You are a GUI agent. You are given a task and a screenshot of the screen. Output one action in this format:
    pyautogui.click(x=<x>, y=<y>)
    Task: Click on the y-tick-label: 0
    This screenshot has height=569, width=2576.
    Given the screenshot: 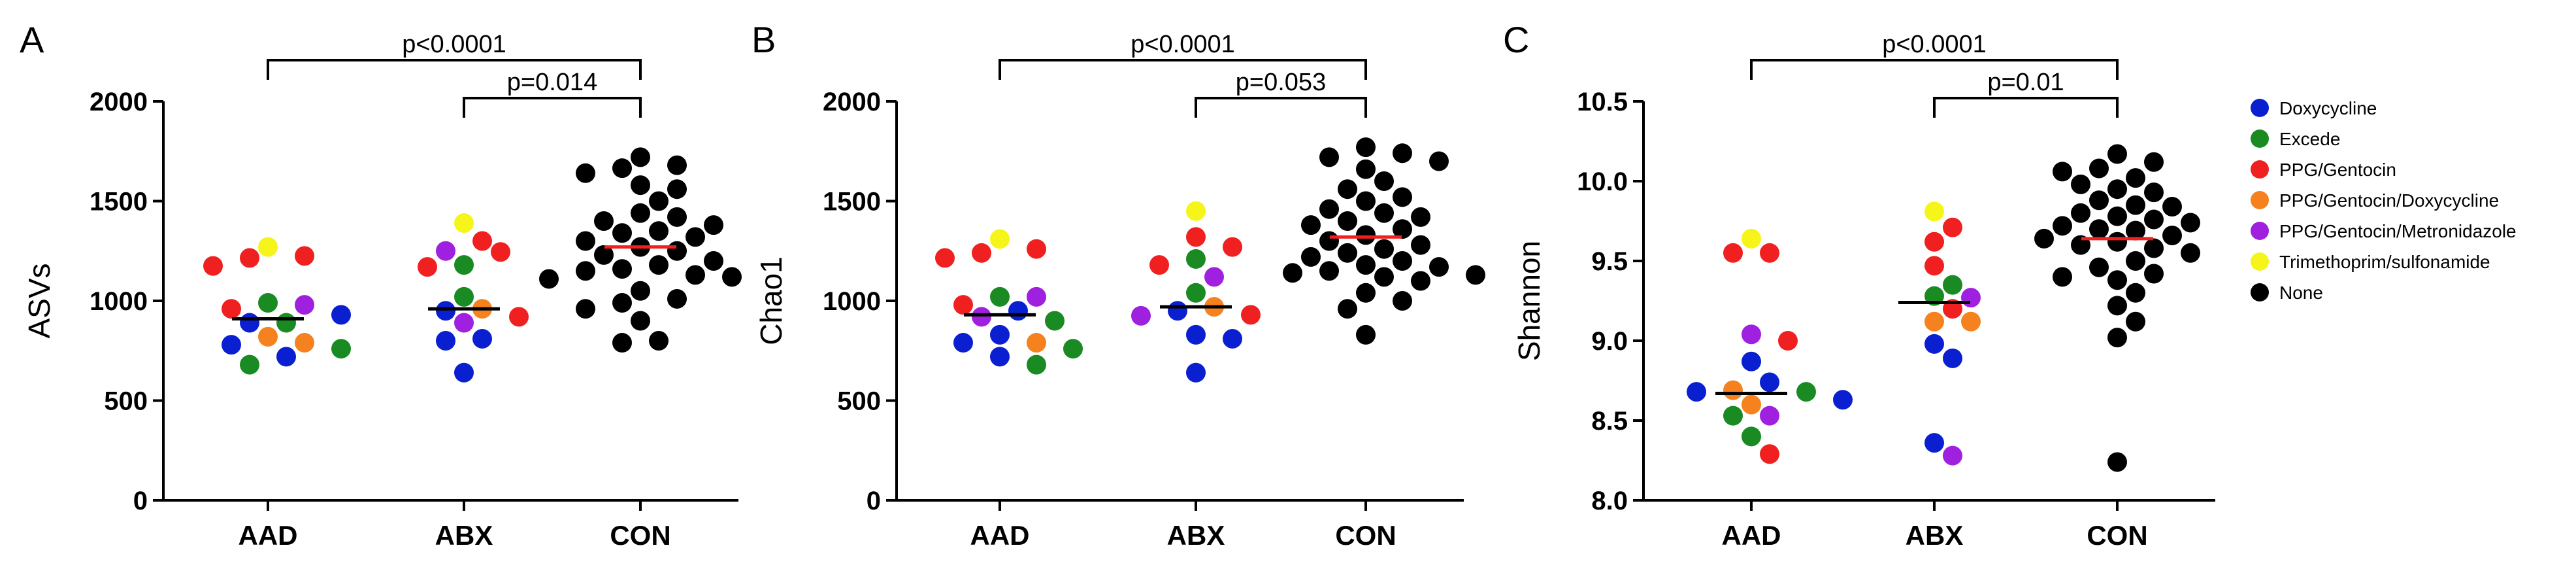 What is the action you would take?
    pyautogui.click(x=140, y=501)
    